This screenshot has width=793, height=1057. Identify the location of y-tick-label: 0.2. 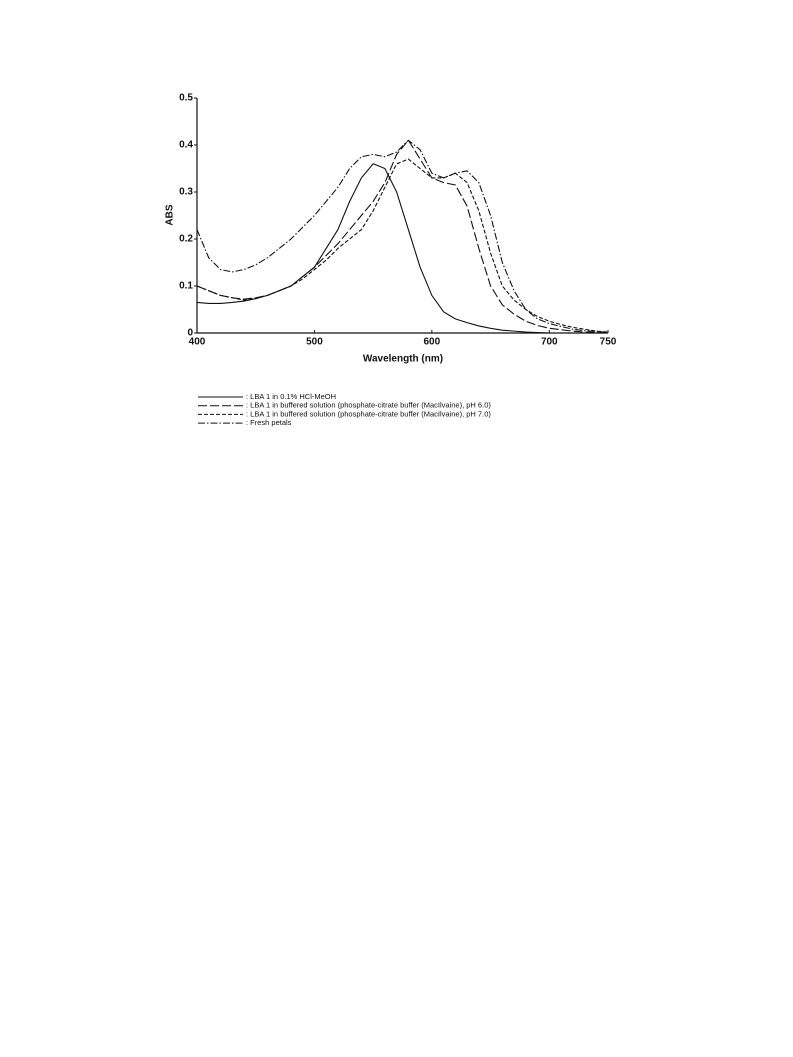
(186, 239).